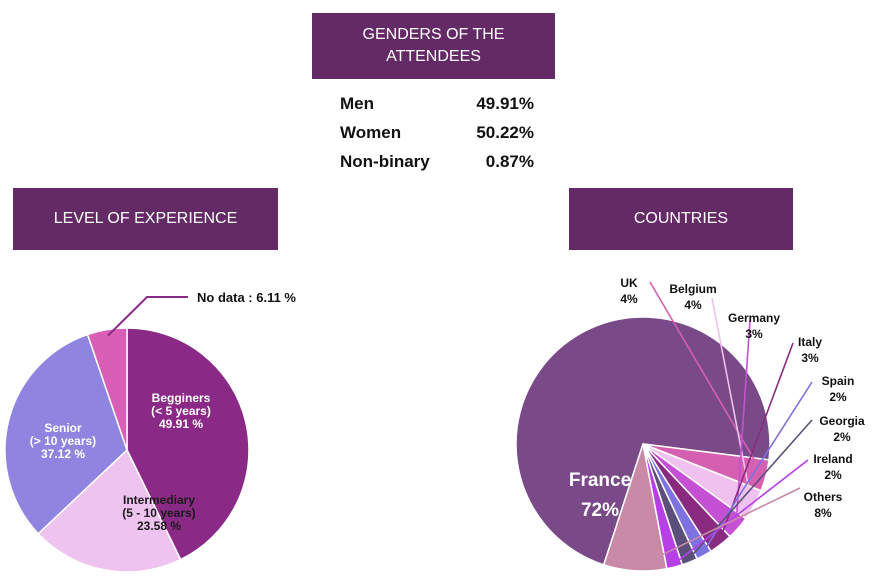  What do you see at coordinates (109, 510) in the screenshot?
I see `experience-slice-intermediary` at bounding box center [109, 510].